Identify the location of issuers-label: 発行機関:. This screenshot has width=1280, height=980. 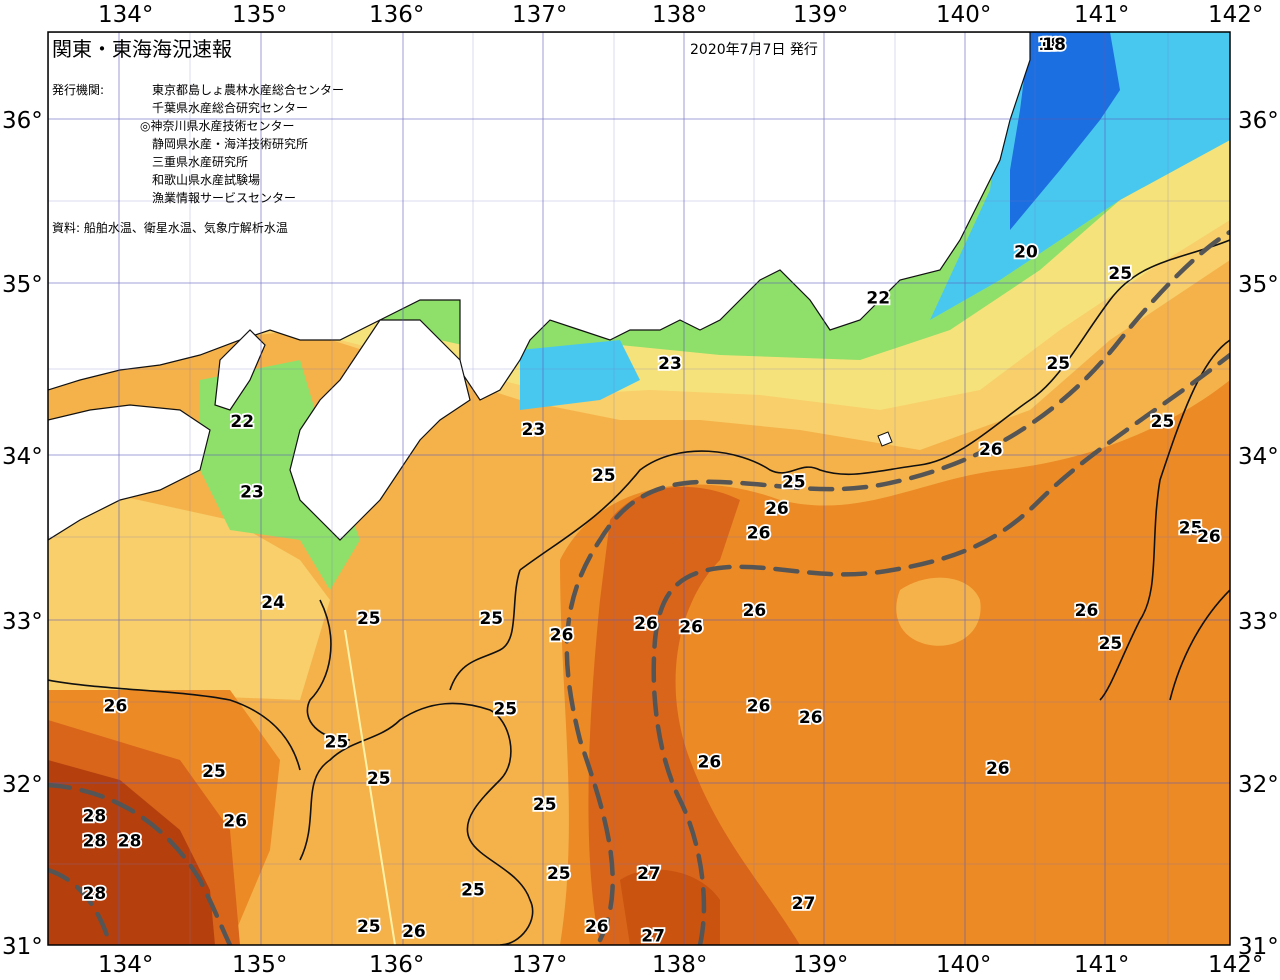
(78, 89).